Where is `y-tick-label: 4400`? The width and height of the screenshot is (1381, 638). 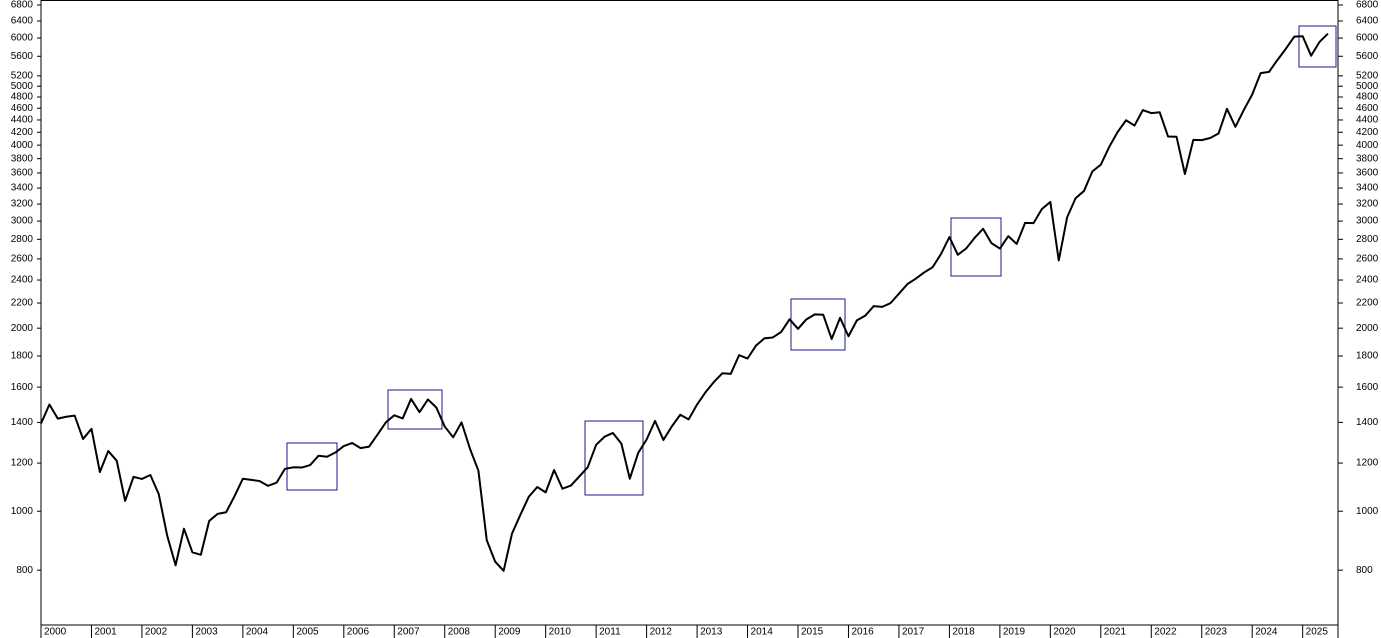
y-tick-label: 4400 is located at coordinates (22, 120).